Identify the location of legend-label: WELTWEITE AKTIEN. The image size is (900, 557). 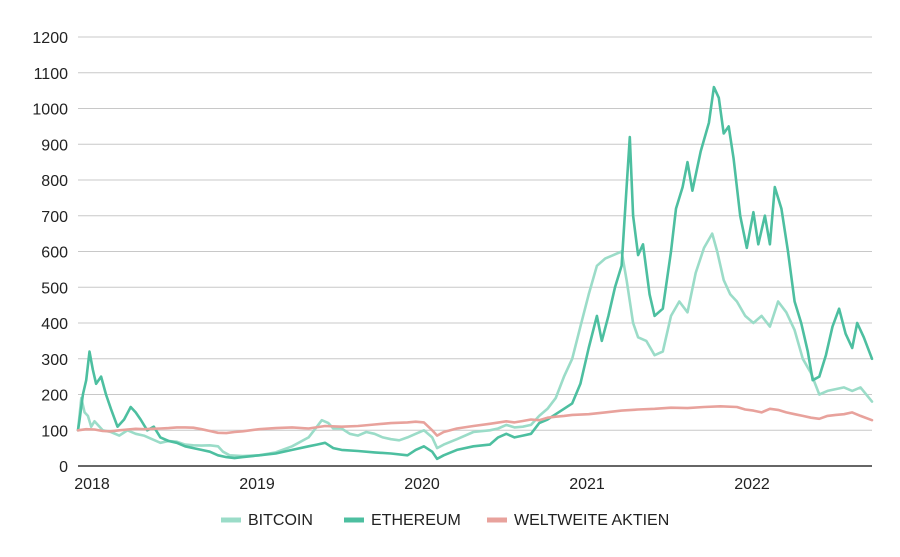
(591, 520).